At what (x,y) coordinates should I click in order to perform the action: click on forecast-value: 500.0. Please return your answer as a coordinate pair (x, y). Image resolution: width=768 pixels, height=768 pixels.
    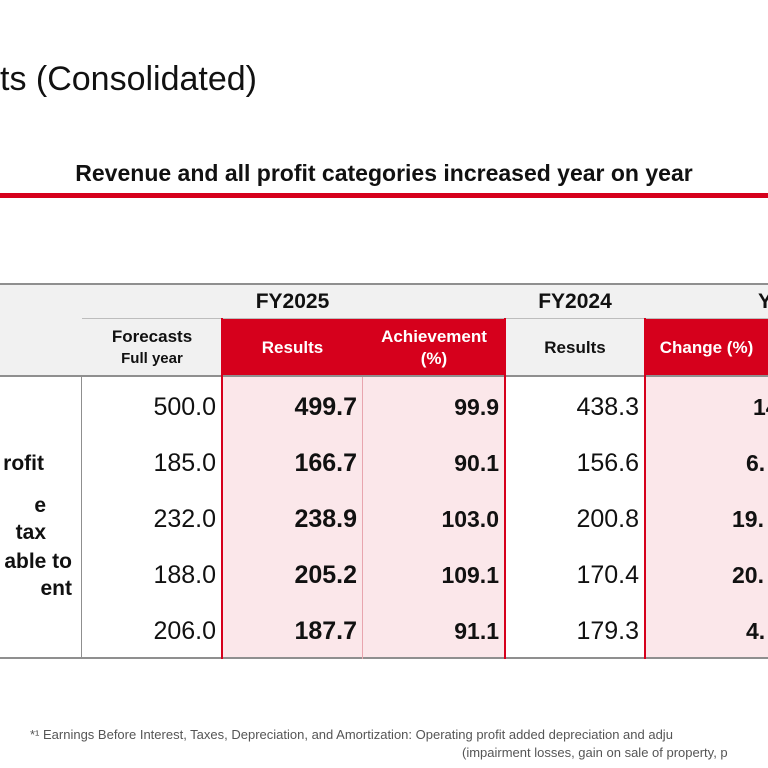
    Looking at the image, I should click on (184, 406).